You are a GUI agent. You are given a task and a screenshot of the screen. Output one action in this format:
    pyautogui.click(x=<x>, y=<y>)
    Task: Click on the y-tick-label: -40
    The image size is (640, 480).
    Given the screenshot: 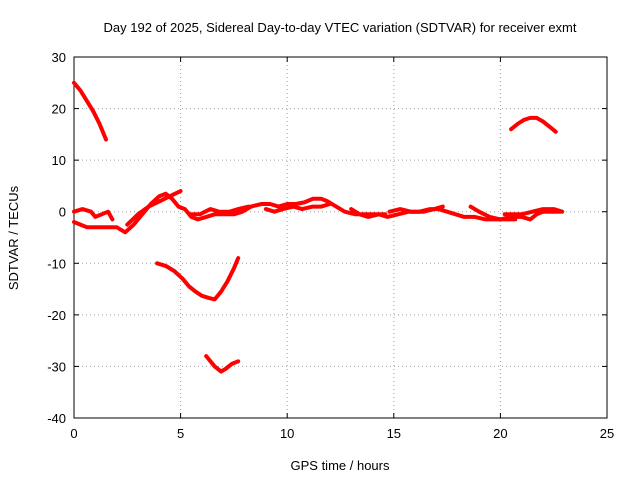 What is the action you would take?
    pyautogui.click(x=56, y=418)
    